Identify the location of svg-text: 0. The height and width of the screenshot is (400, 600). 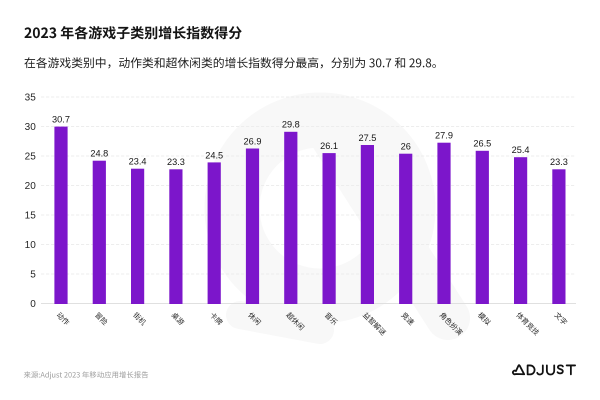
(33, 304).